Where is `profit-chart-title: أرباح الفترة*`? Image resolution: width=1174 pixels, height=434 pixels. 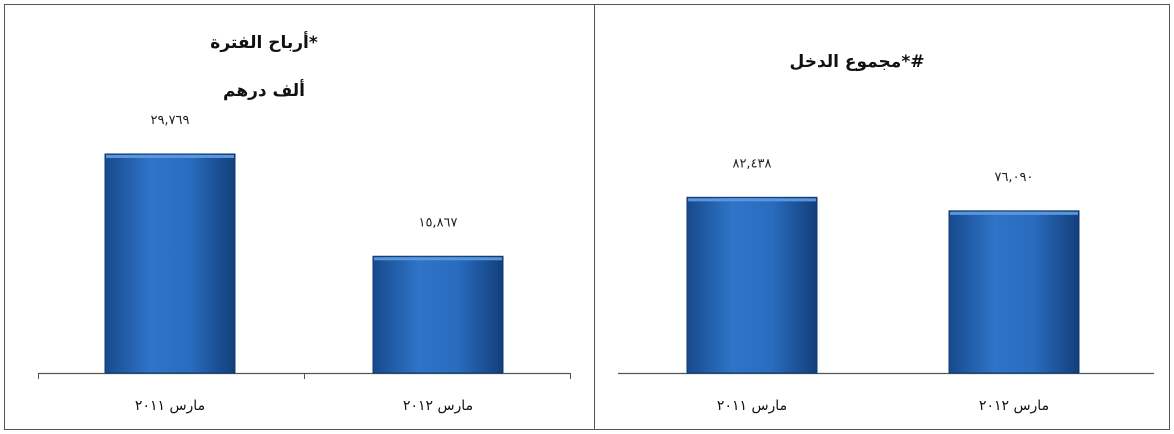 profit-chart-title: أرباح الفترة* is located at coordinates (264, 42).